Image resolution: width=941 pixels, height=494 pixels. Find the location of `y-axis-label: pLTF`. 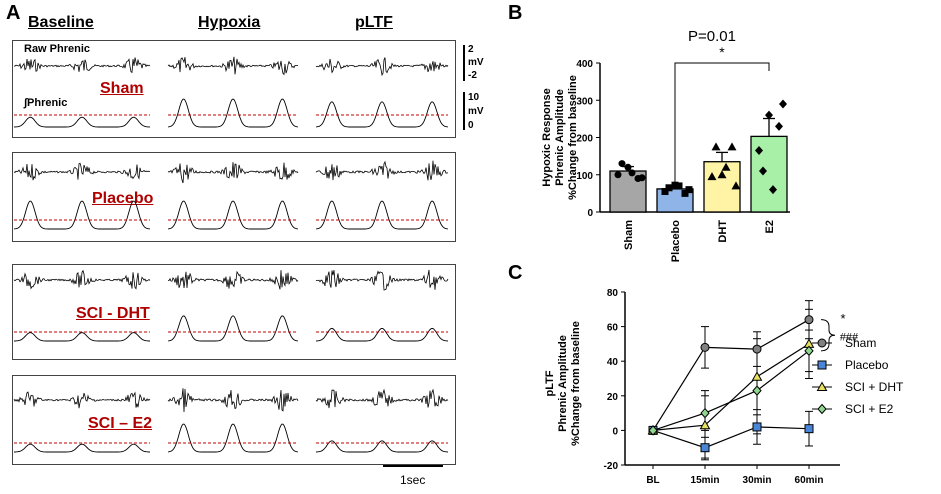

y-axis-label: pLTF is located at coordinates (550, 383).